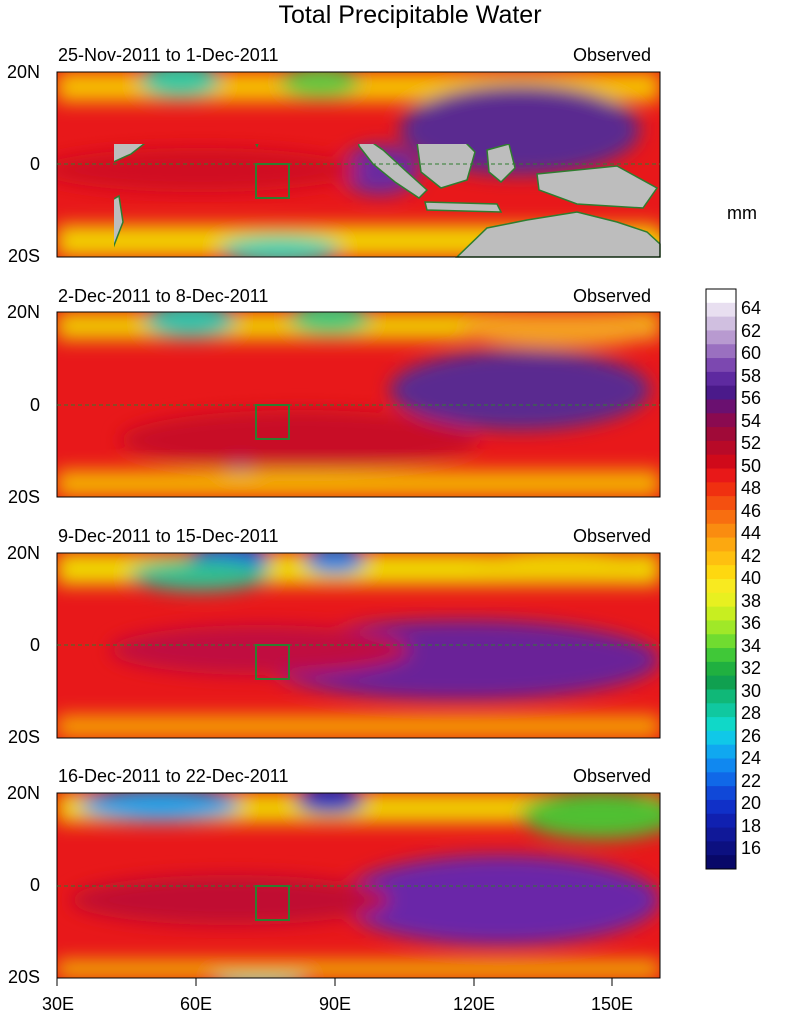  I want to click on lon-label-120e: 120E, so click(474, 1004).